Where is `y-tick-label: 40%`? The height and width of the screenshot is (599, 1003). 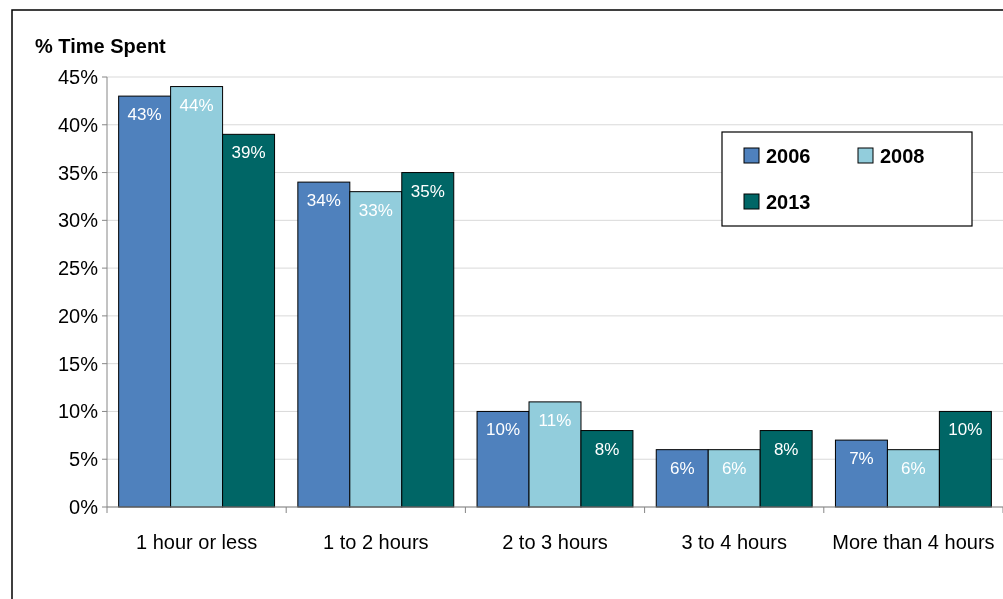
y-tick-label: 40% is located at coordinates (78, 124).